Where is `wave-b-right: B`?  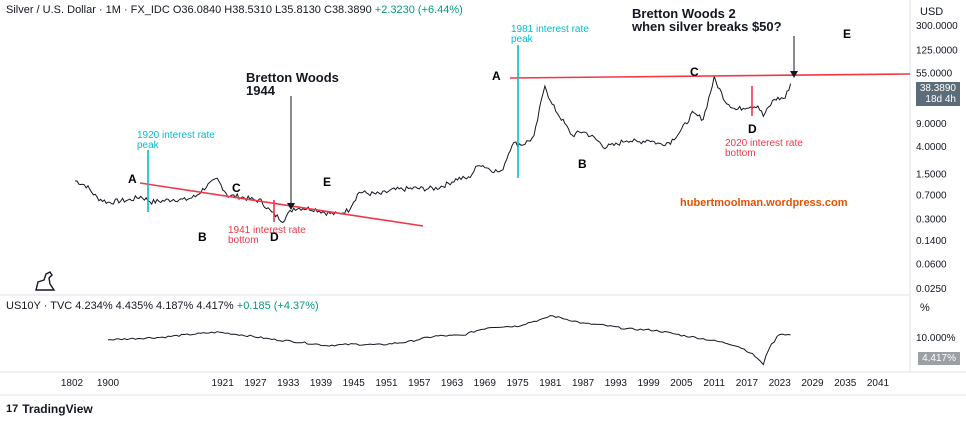
wave-b-right: B is located at coordinates (582, 164).